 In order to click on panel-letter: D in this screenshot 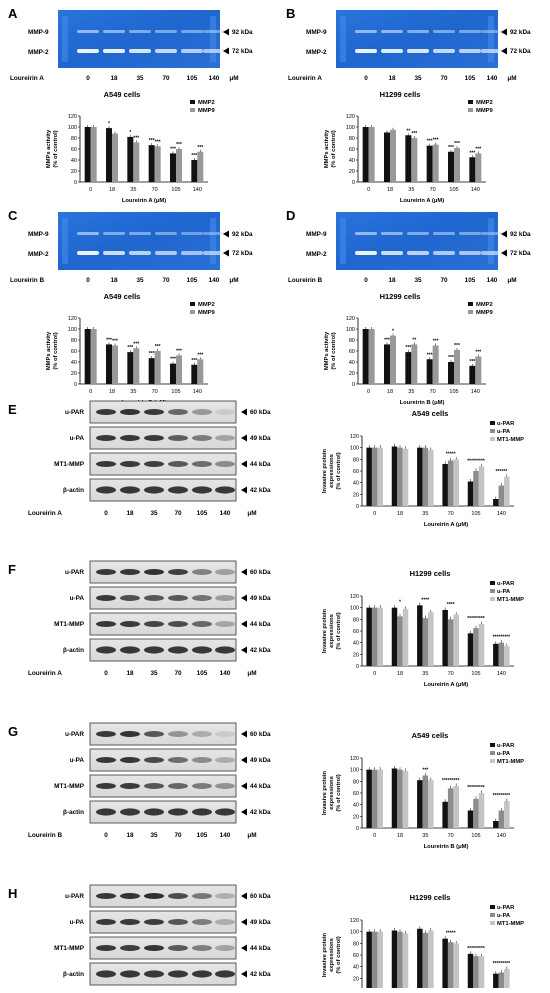, I will do `click(290, 215)`.